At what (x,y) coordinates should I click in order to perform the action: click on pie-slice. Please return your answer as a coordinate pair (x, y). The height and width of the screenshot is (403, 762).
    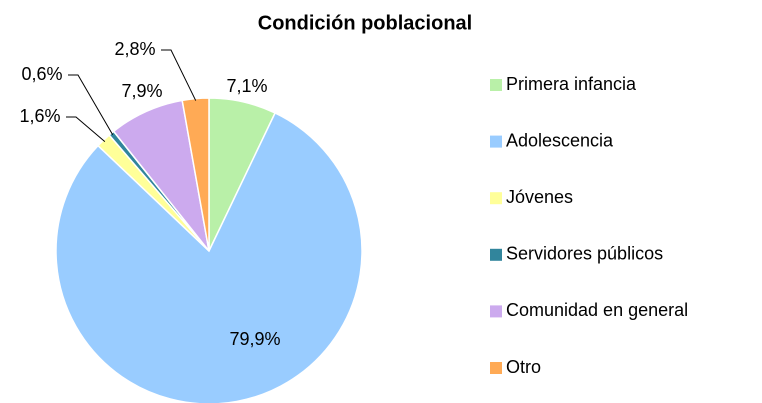
    Looking at the image, I should click on (195, 174).